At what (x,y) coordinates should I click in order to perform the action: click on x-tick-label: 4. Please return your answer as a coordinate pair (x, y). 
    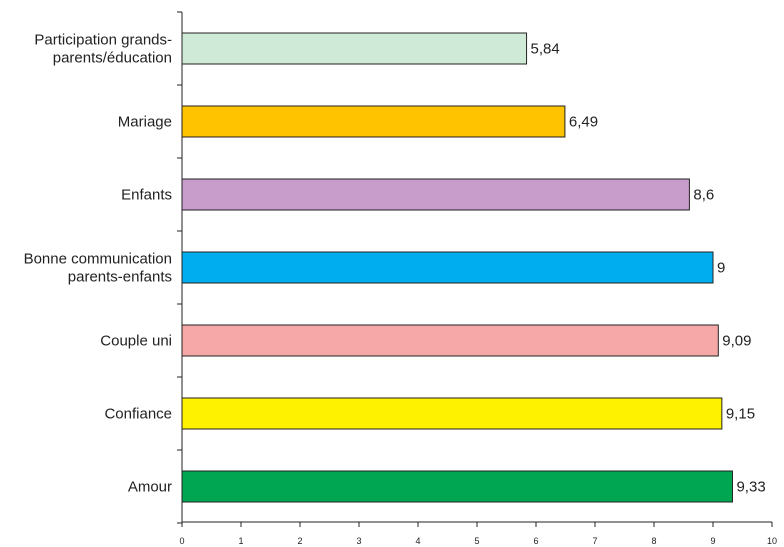
    Looking at the image, I should click on (417, 541).